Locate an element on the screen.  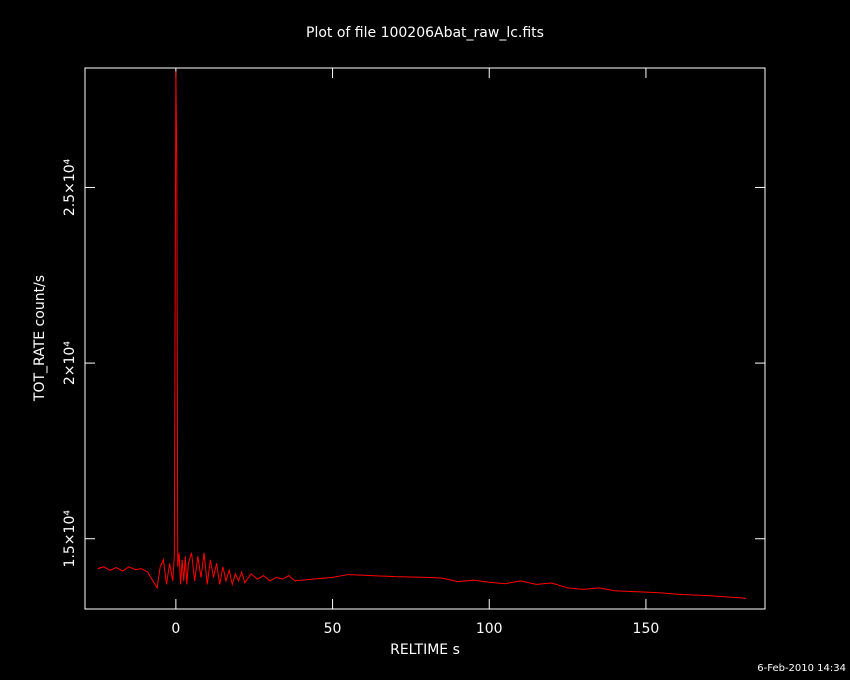
y-tick-label: 2.5×10⁴ is located at coordinates (70, 187).